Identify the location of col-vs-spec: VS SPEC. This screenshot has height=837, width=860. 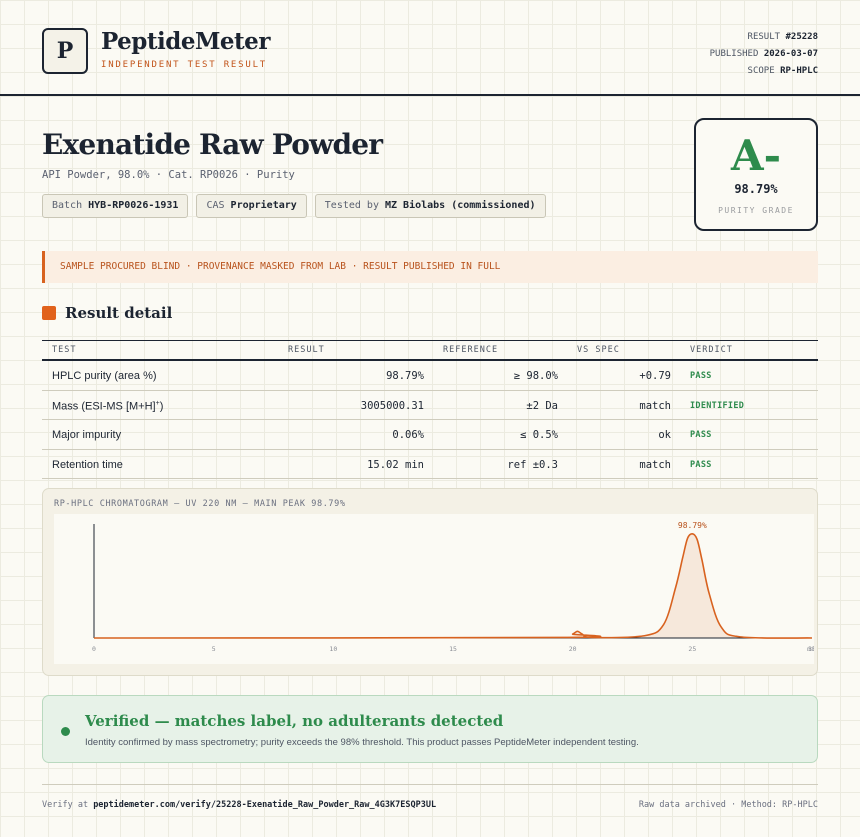
(598, 350).